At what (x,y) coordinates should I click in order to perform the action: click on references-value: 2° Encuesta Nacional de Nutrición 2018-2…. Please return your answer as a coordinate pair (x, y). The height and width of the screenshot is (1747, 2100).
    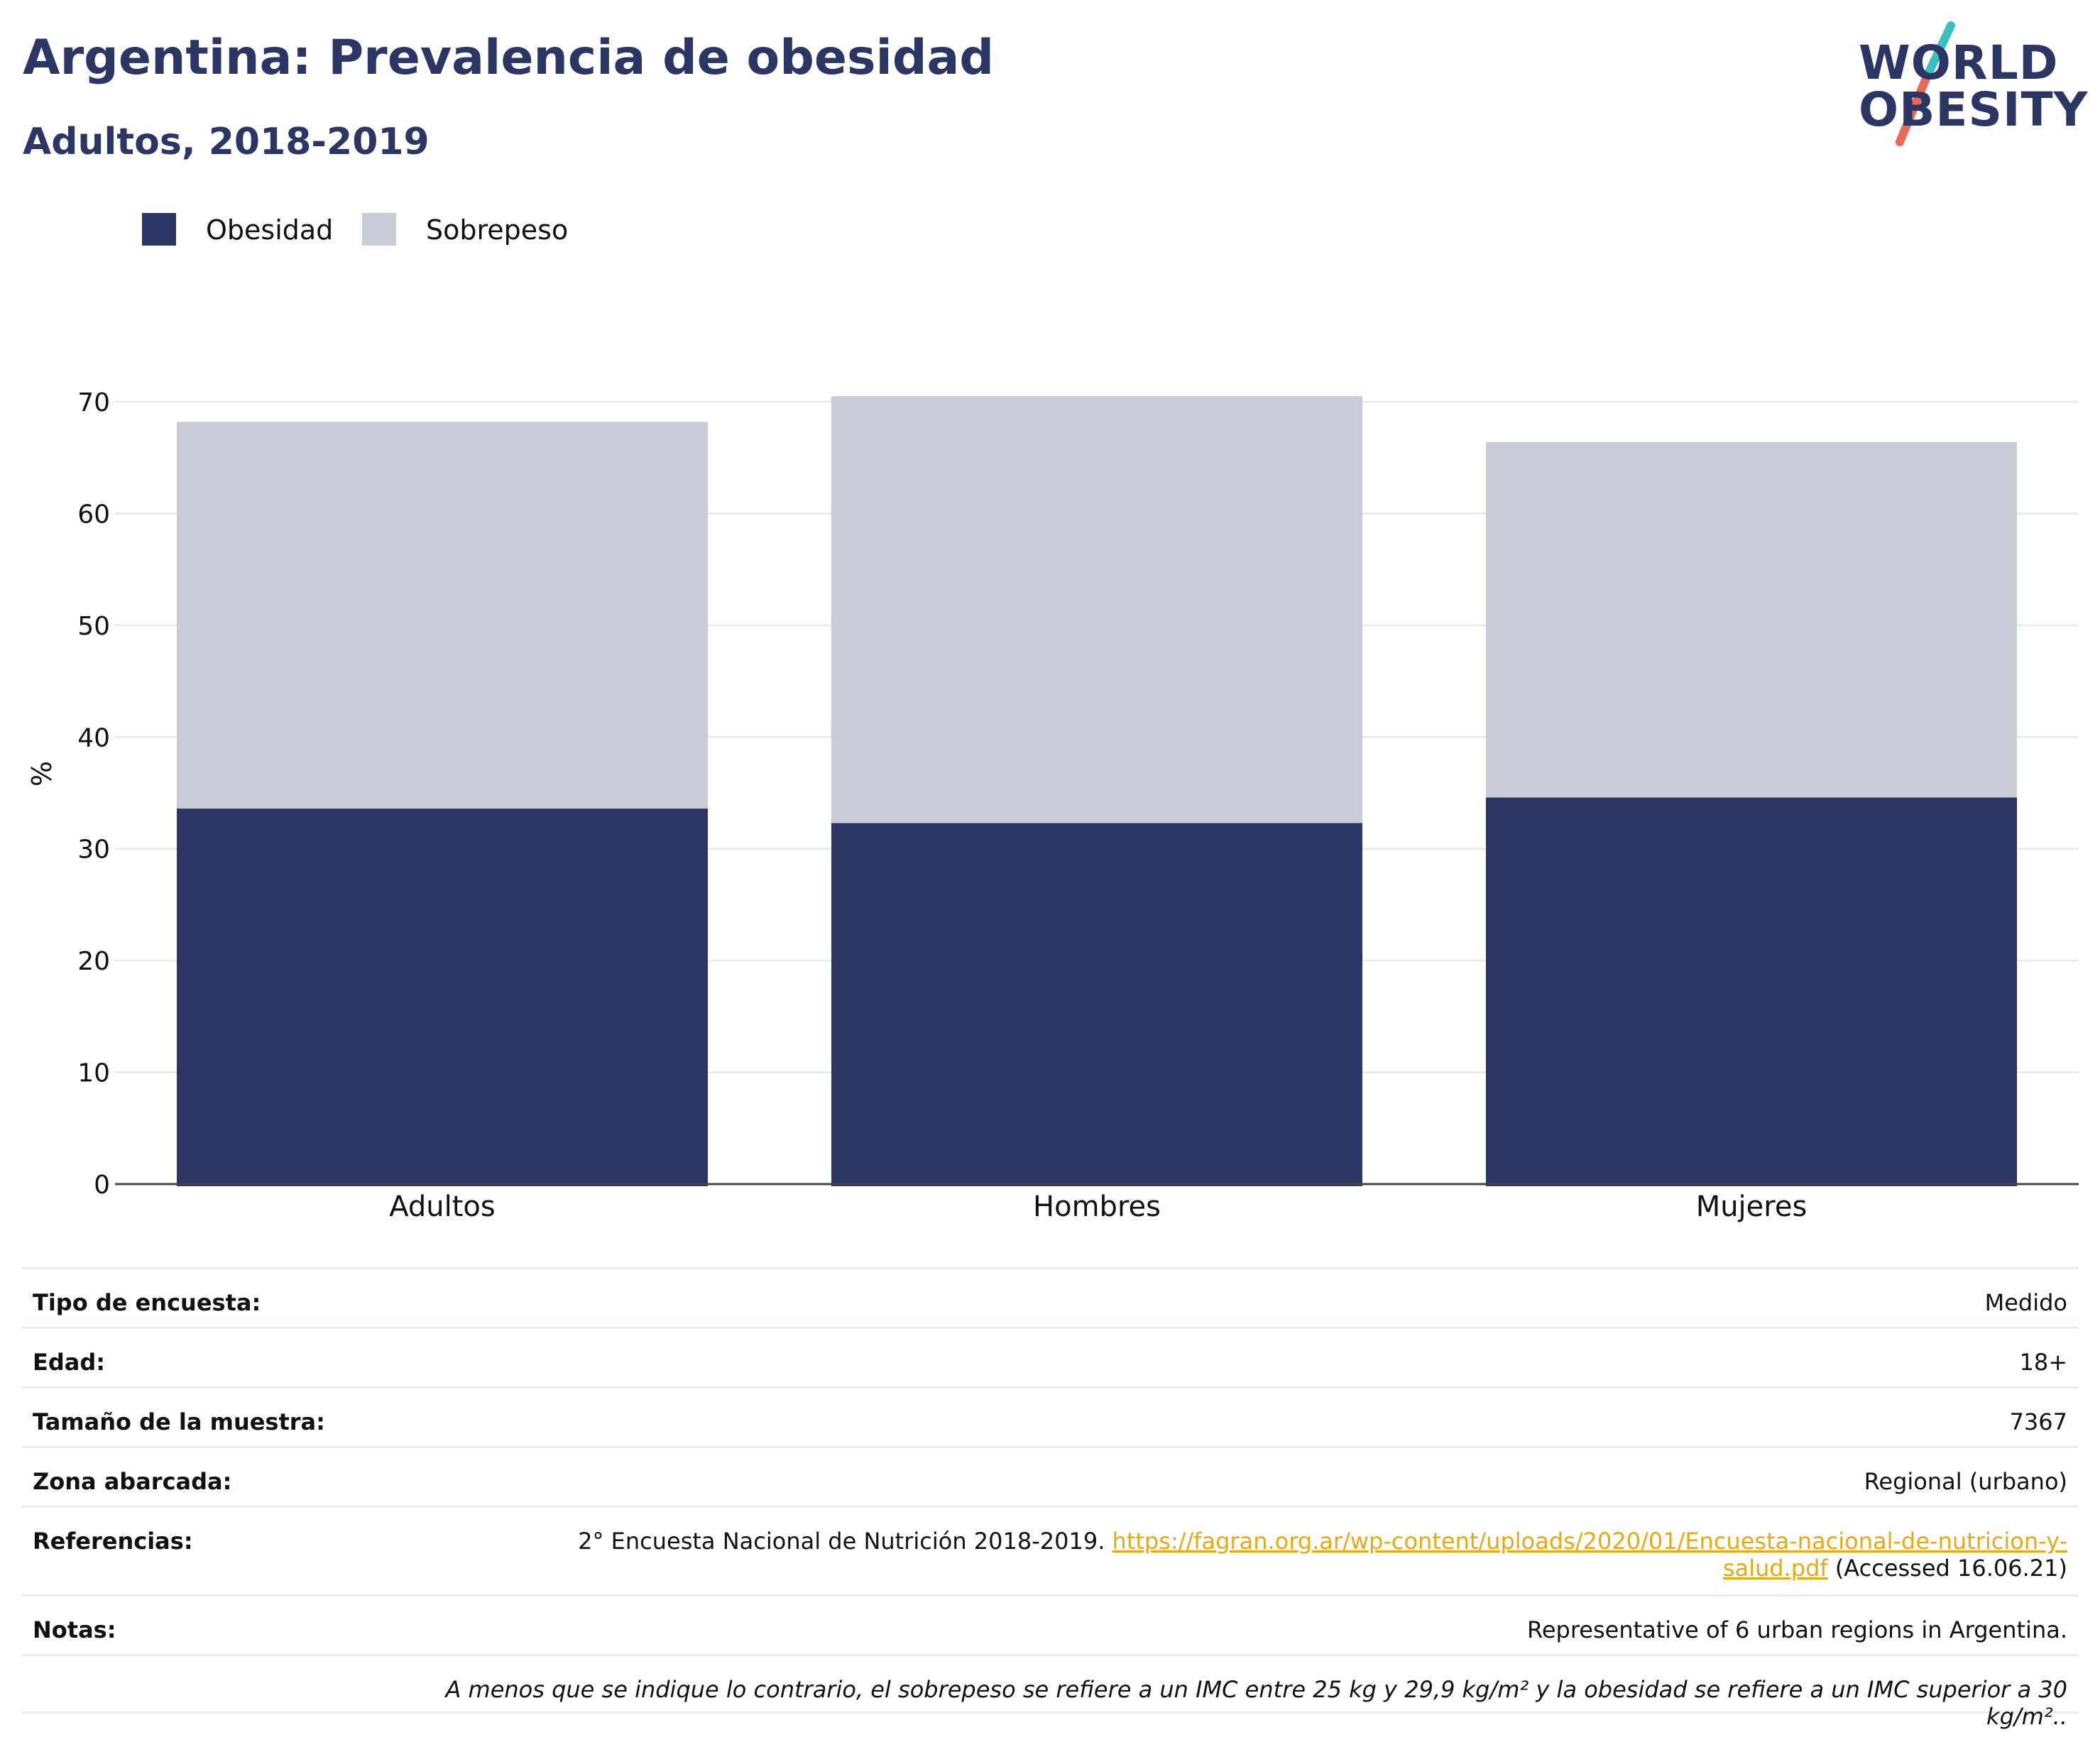
    Looking at the image, I should click on (1215, 1555).